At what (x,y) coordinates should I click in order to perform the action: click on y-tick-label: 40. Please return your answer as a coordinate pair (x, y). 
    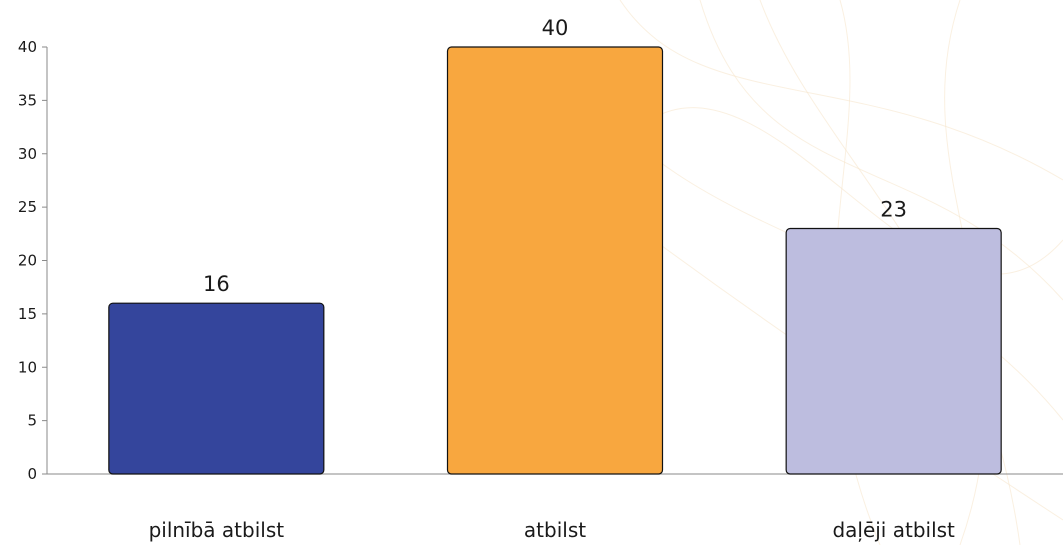
    Looking at the image, I should click on (27, 47).